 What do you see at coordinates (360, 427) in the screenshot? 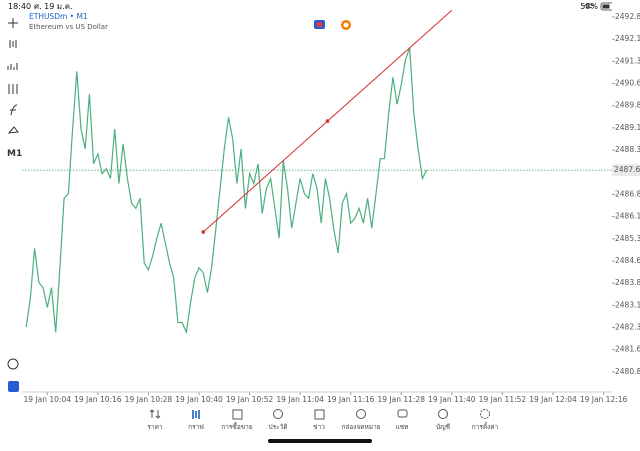
I see `nav-label: กล่องจดหมาย` at bounding box center [360, 427].